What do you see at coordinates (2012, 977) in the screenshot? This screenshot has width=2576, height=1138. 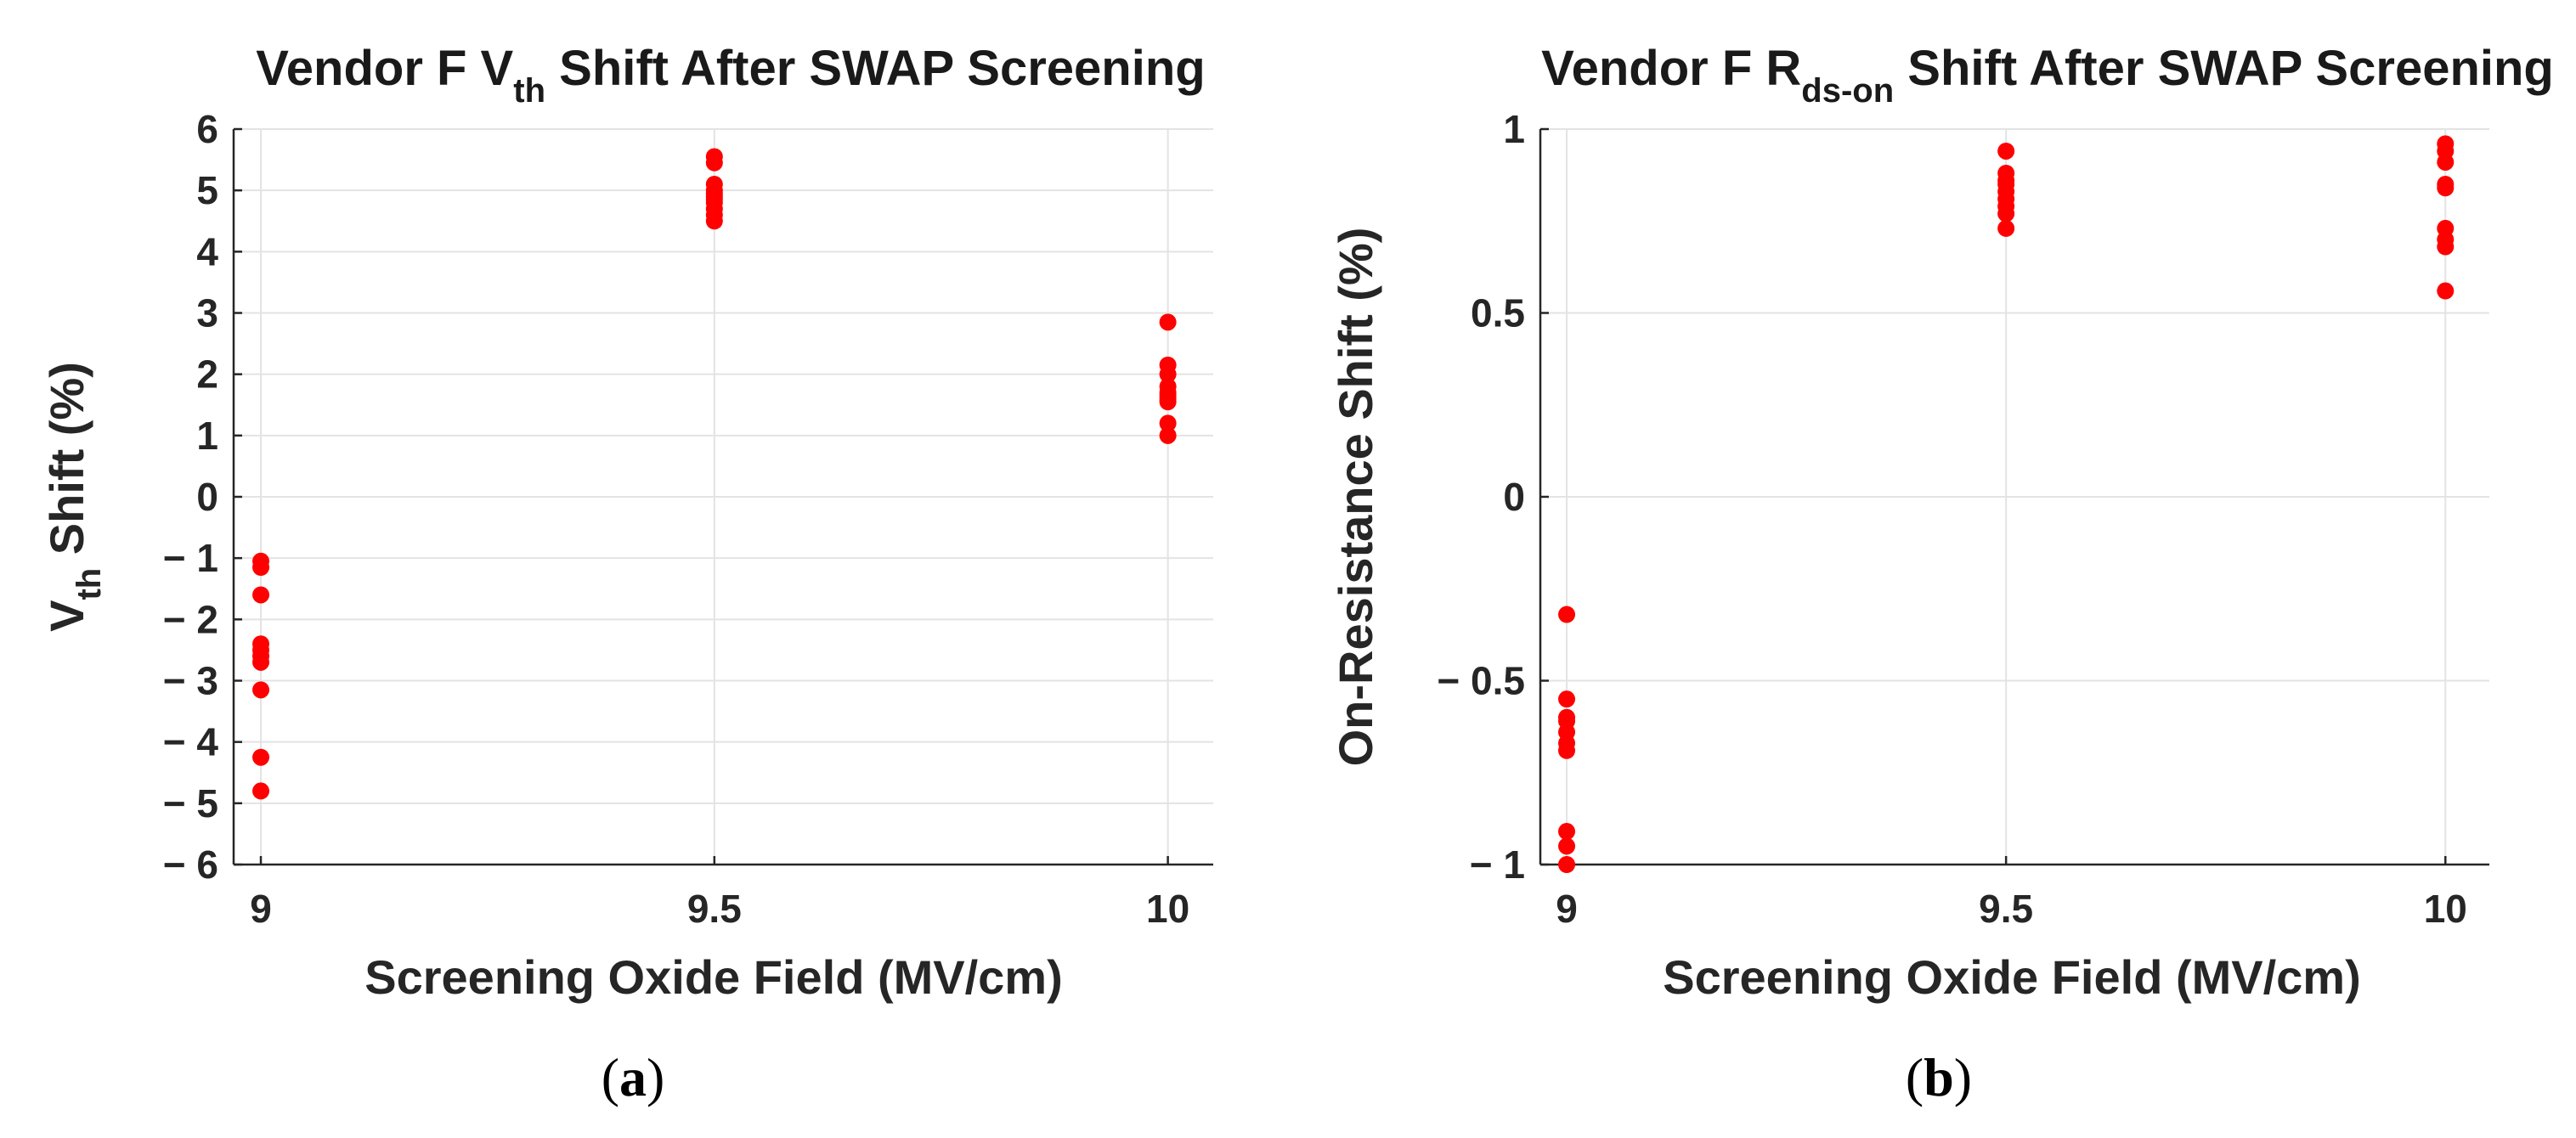 I see `chart-b-x-axis-label: Screening Oxide Field (MV/cm)` at bounding box center [2012, 977].